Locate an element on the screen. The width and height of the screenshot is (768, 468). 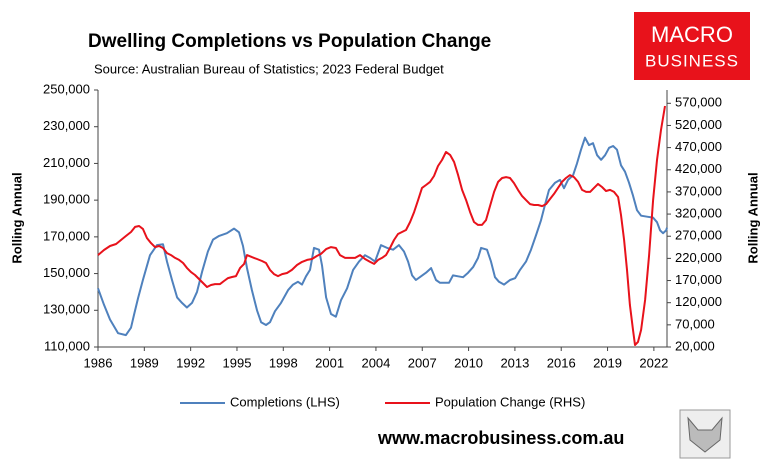
y-tick-label: 210,000 is located at coordinates (66, 162).